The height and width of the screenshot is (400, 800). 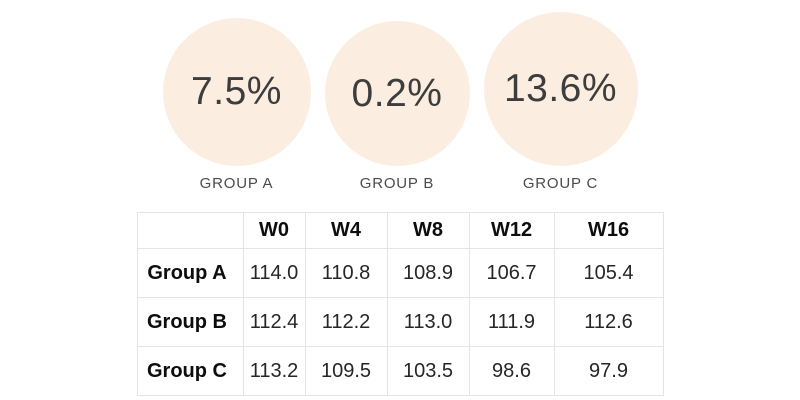 I want to click on column-header-w12: W12, so click(x=511, y=230).